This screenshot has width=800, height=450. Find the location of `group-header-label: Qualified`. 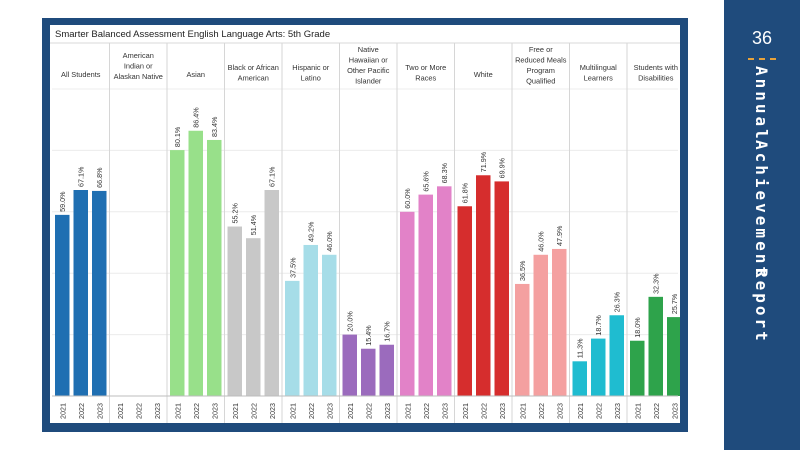

group-header-label: Qualified is located at coordinates (540, 81).